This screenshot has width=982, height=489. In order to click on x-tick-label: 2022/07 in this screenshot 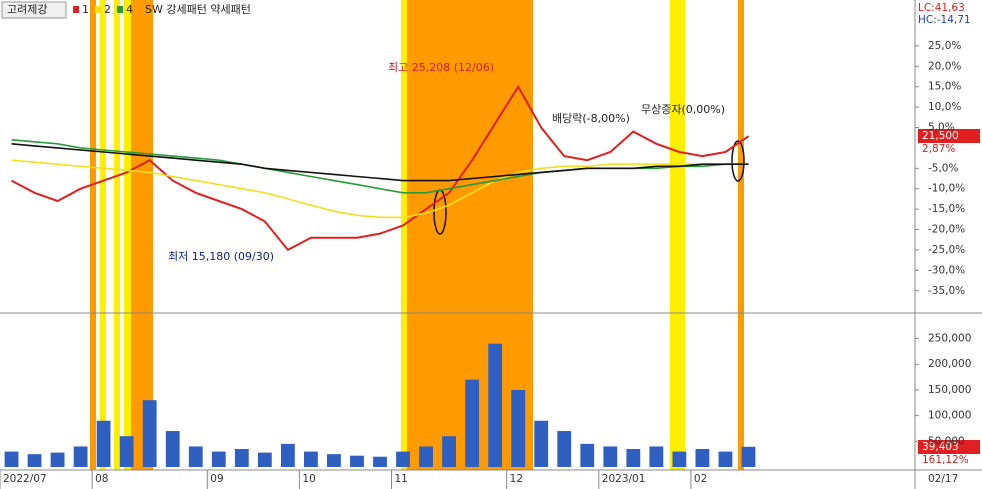, I will do `click(25, 479)`.